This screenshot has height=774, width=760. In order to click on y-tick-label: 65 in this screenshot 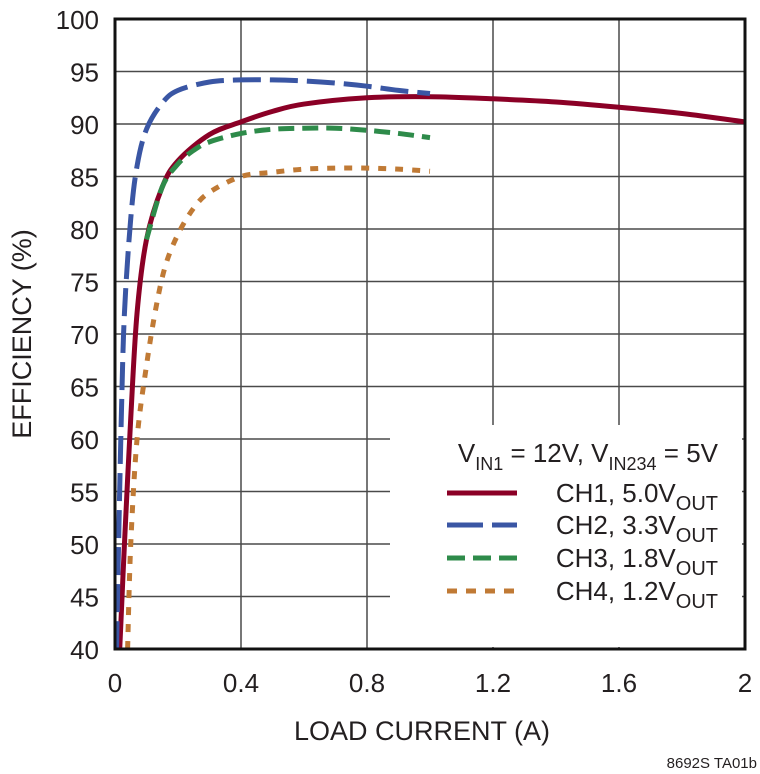, I will do `click(84, 388)`.